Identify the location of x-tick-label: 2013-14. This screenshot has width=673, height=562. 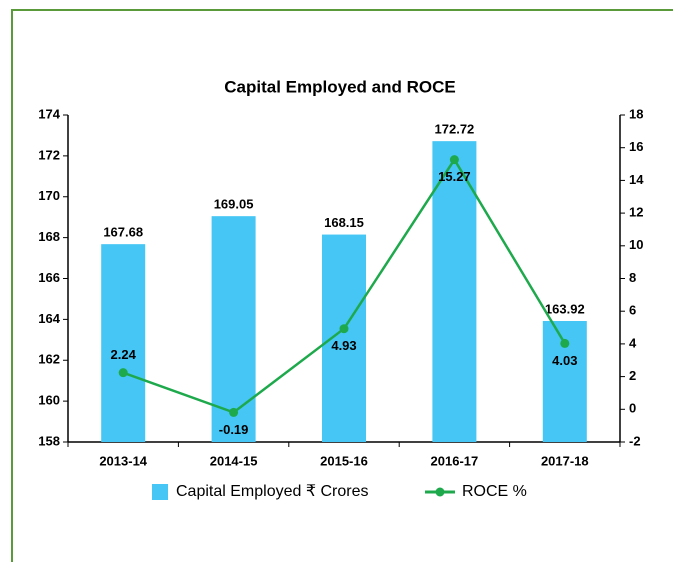
(123, 460).